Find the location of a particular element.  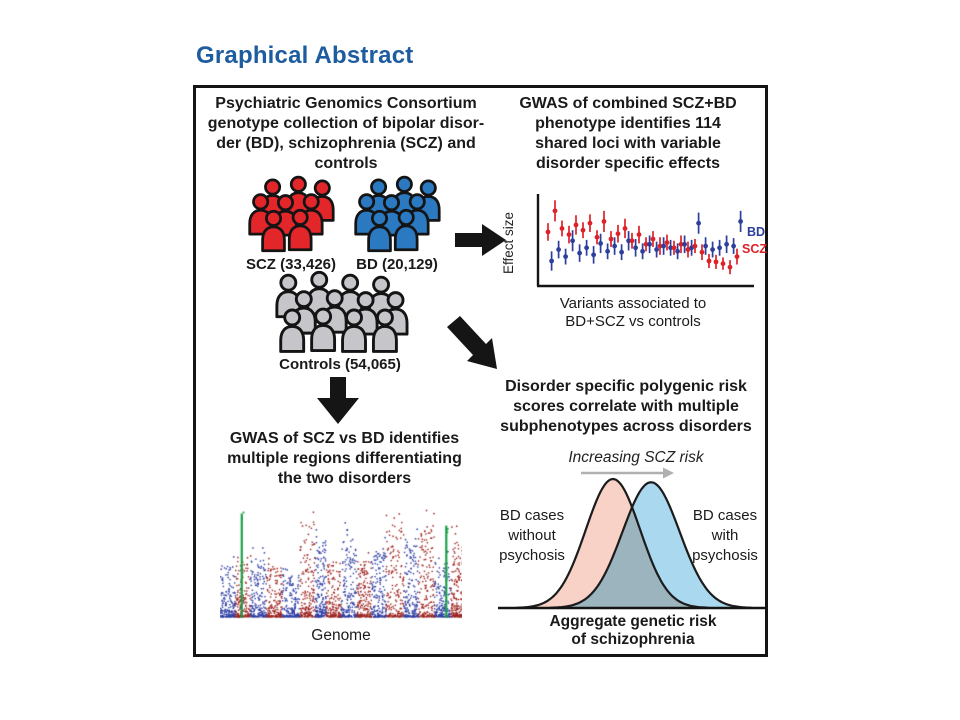

arrow-diagonal-icon is located at coordinates (472, 342).